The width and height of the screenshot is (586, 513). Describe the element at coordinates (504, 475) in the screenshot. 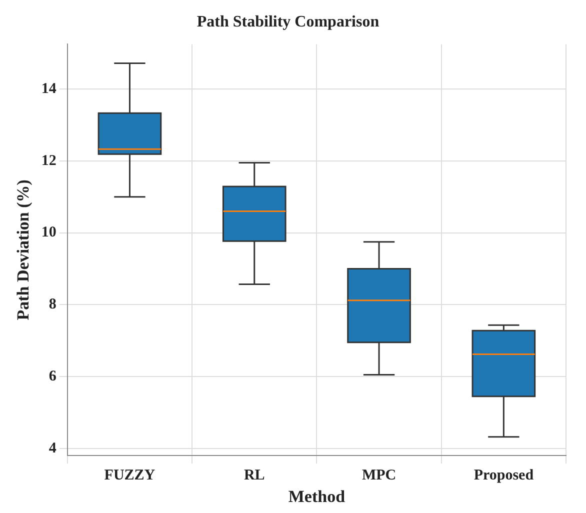

I see `x-tick-label: Proposed` at that location.